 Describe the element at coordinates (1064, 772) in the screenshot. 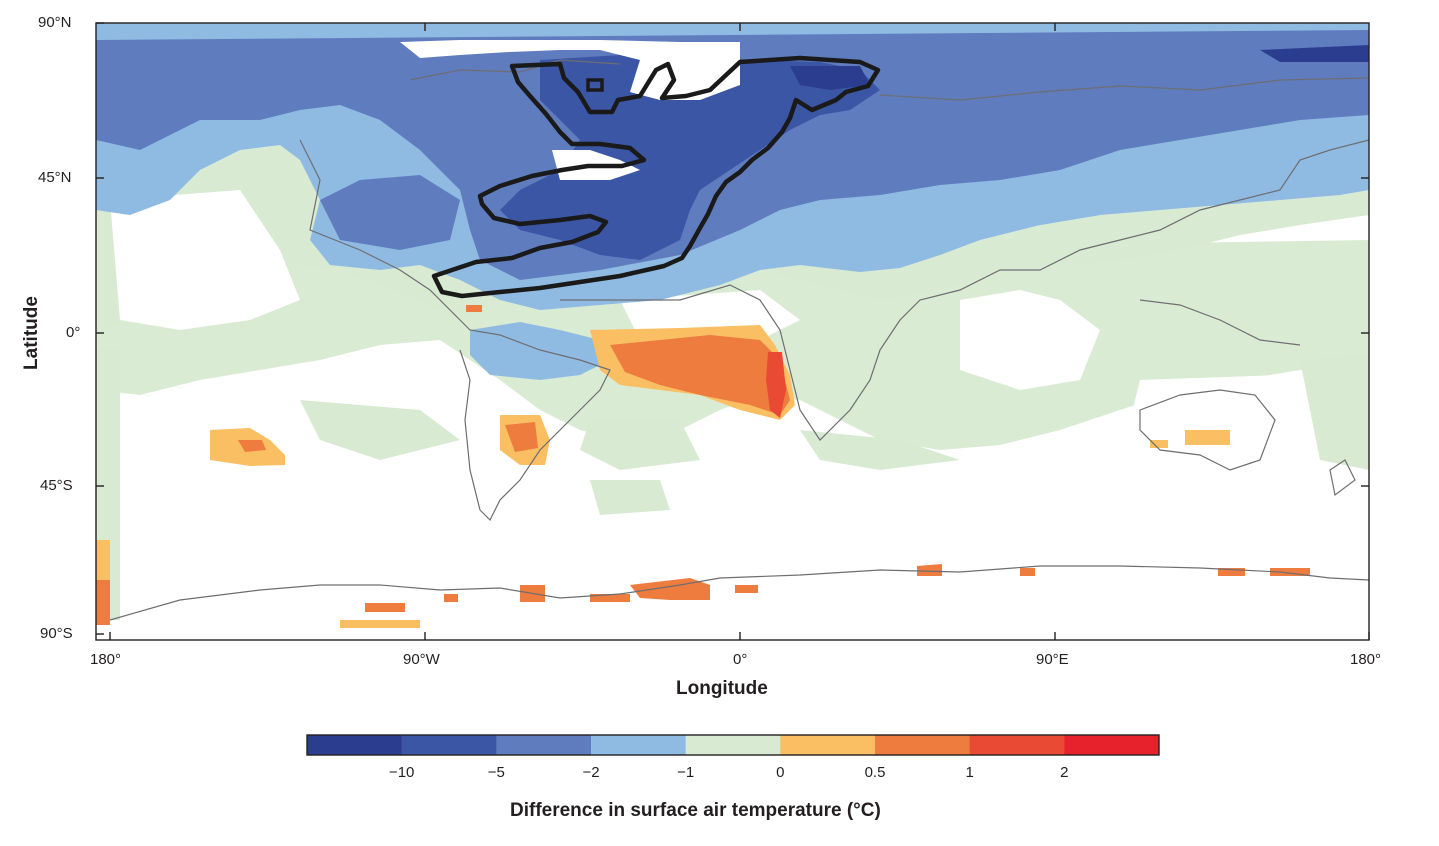

I see `colorbar-tick-label: 2` at that location.